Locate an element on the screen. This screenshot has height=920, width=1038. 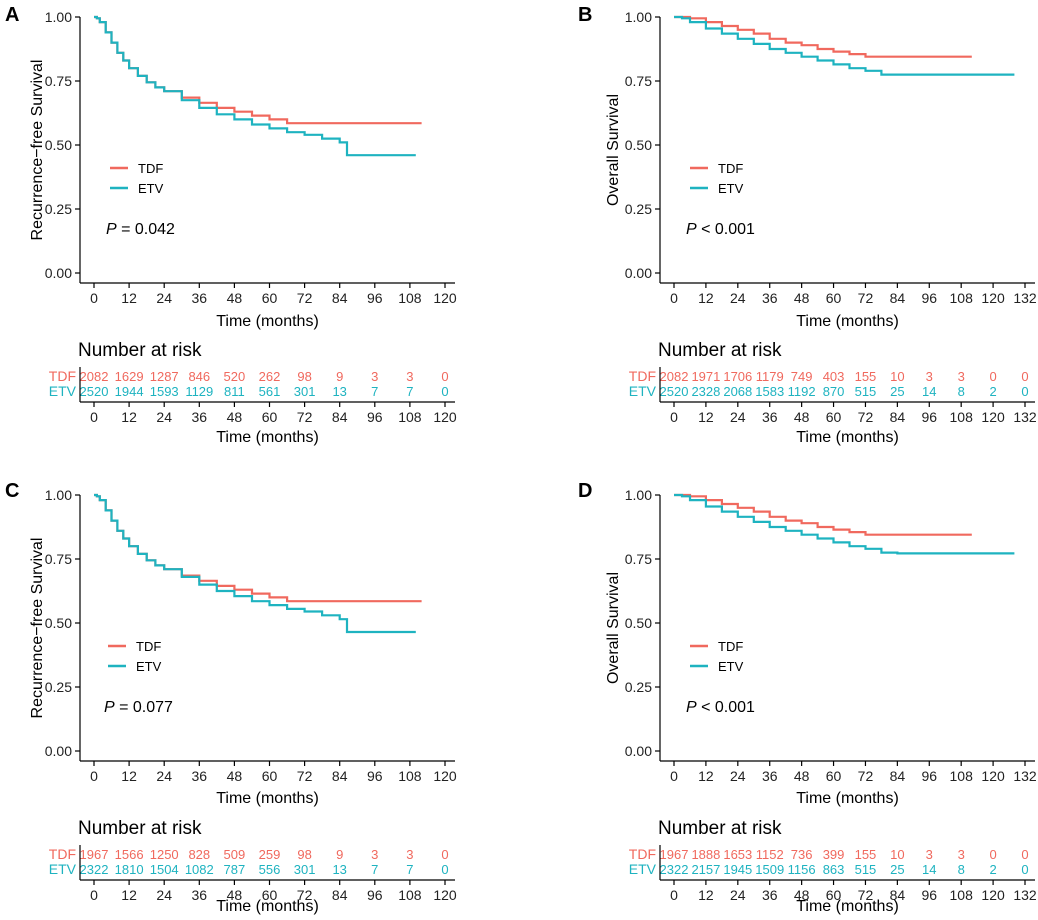
risk-count-etv: 2 is located at coordinates (992, 869).